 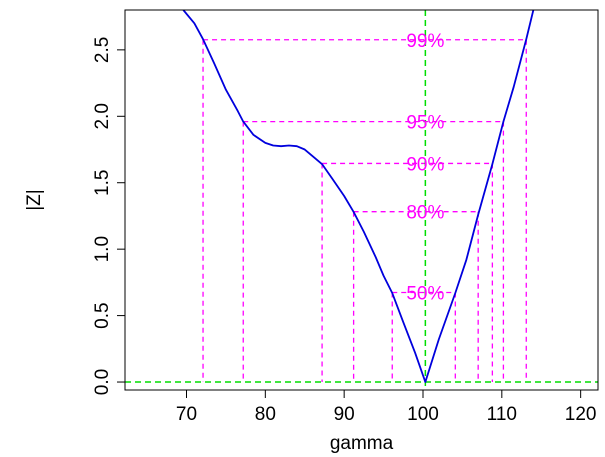 I want to click on y-axis-title: |Z|, so click(x=34, y=199).